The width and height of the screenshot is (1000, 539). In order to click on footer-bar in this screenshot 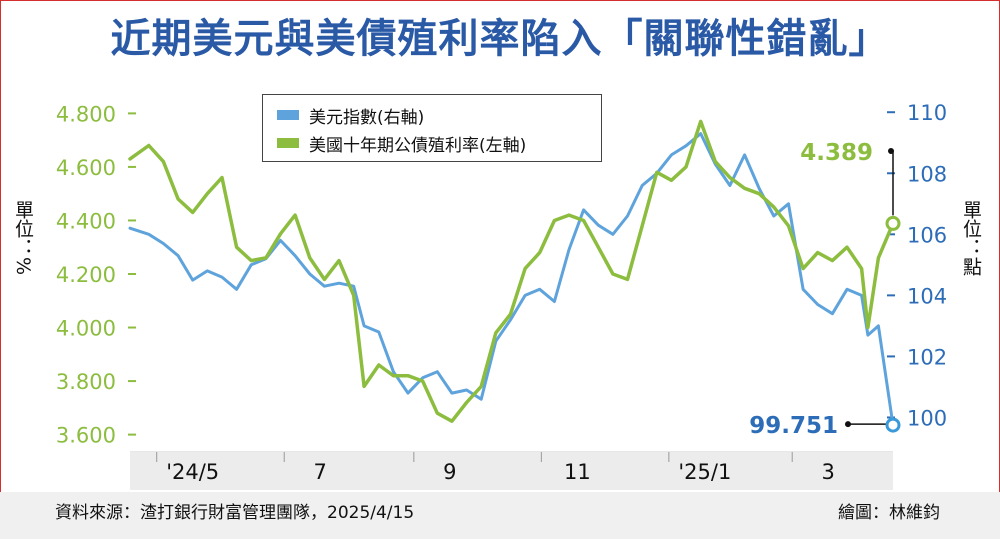, I will do `click(500, 515)`.